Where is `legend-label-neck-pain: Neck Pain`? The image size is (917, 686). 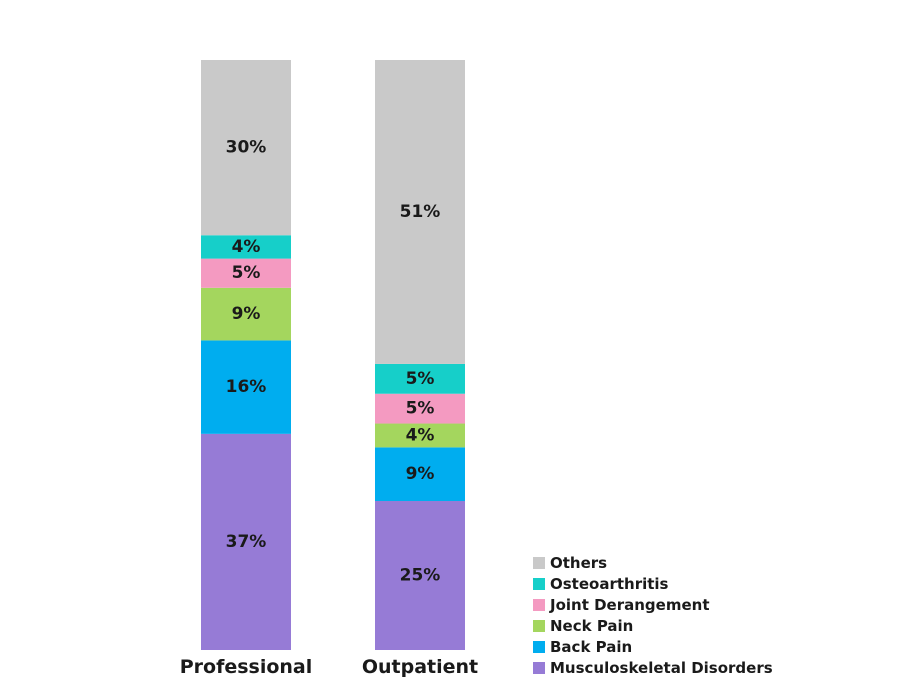
legend-label-neck-pain: Neck Pain is located at coordinates (591, 626).